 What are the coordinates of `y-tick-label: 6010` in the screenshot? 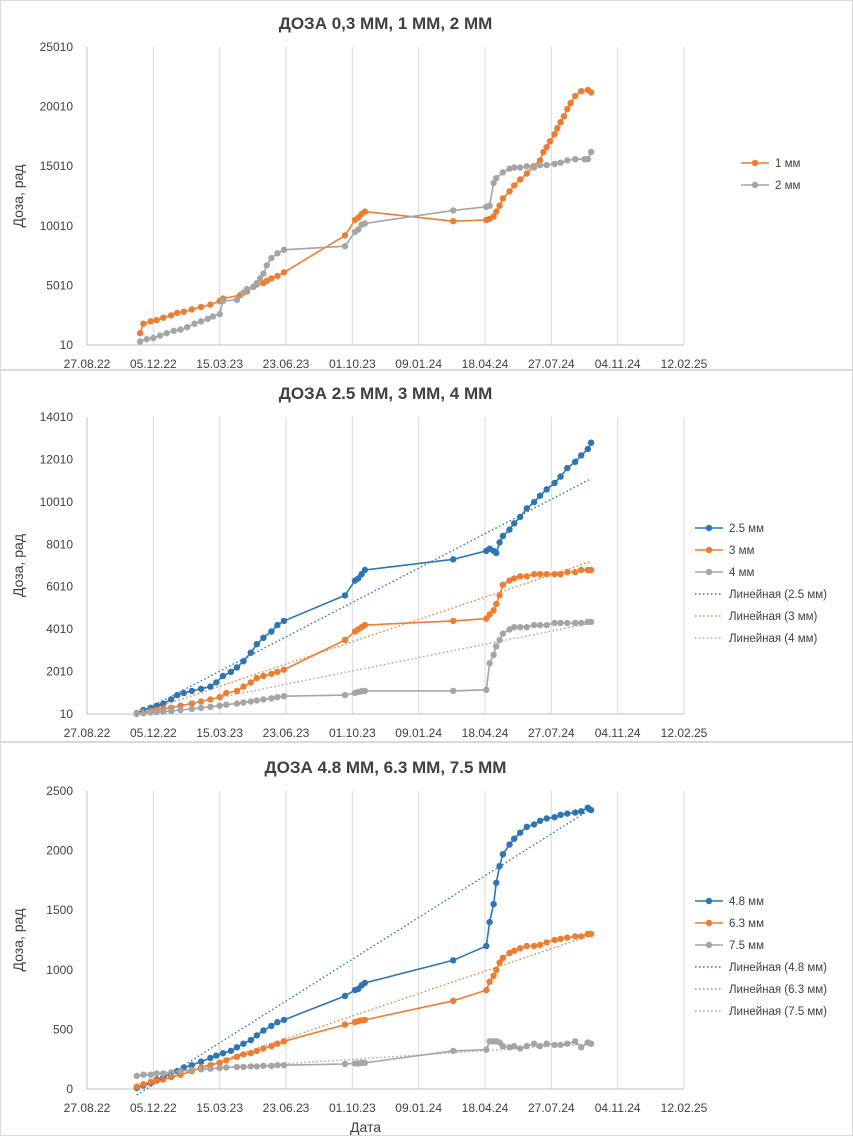 It's located at (59, 587).